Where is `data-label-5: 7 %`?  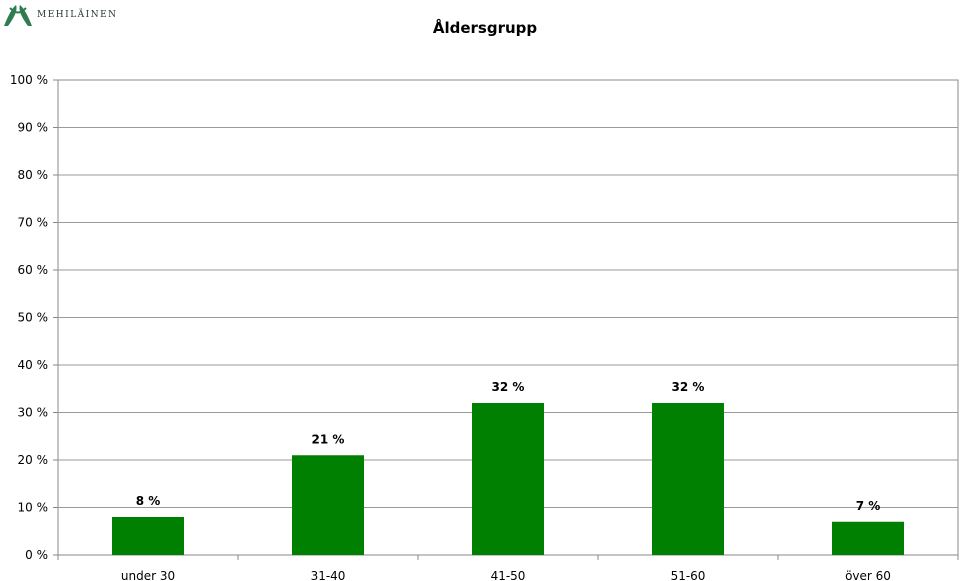 data-label-5: 7 % is located at coordinates (868, 506).